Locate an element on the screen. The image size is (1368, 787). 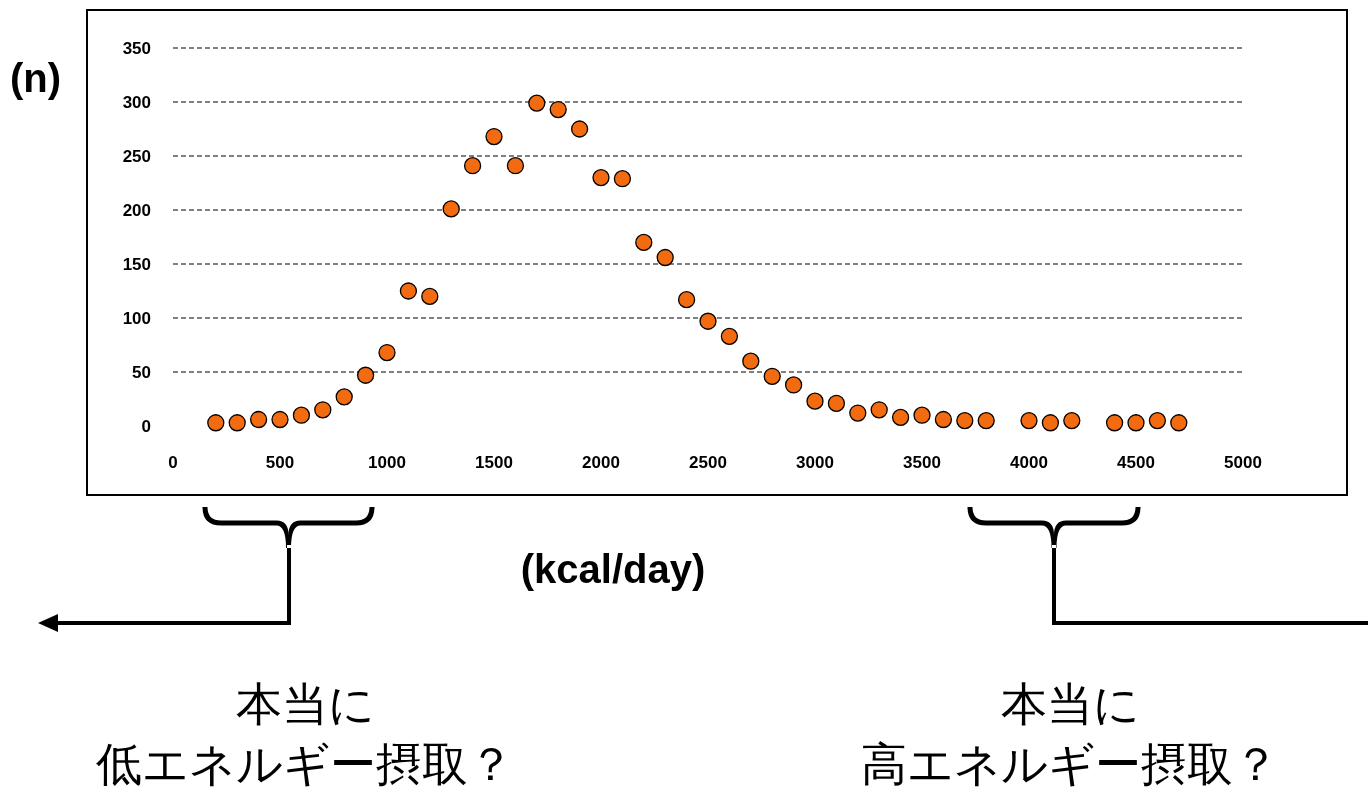
text: 高エネルギー摂取？ is located at coordinates (1070, 762).